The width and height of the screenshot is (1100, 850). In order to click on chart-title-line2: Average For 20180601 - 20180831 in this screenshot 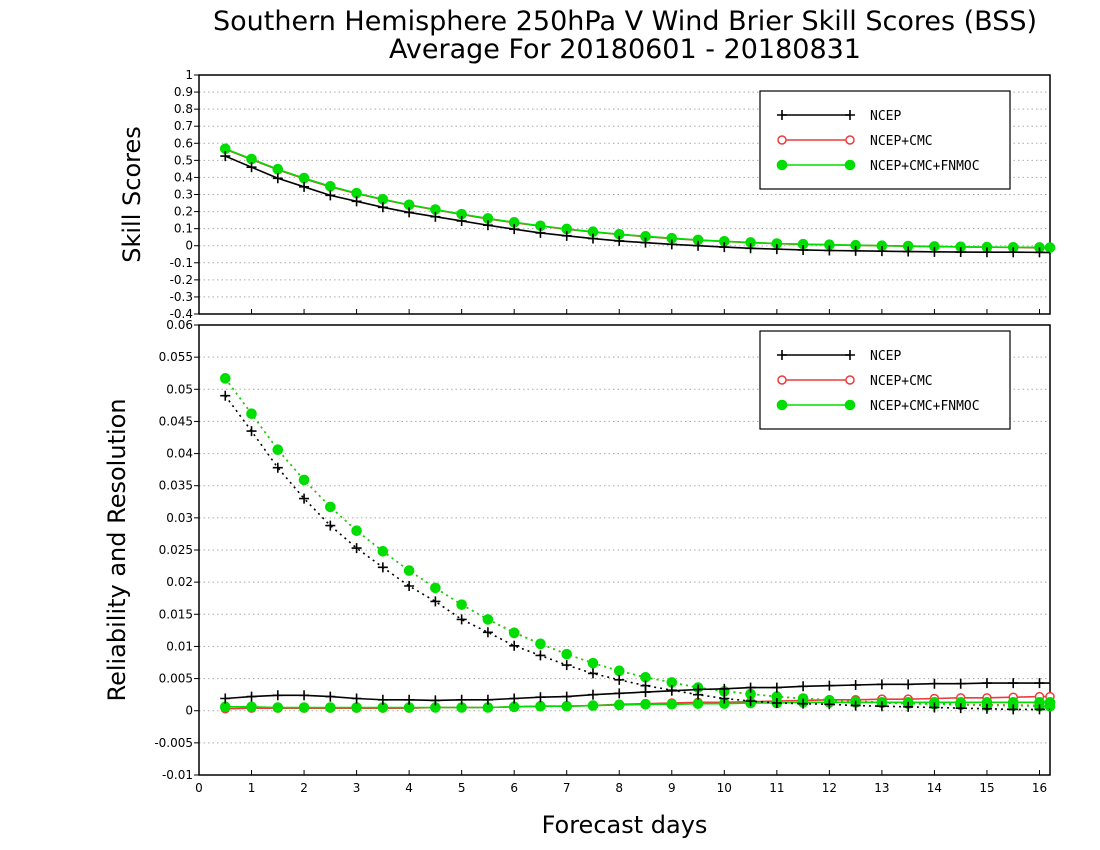, I will do `click(625, 49)`.